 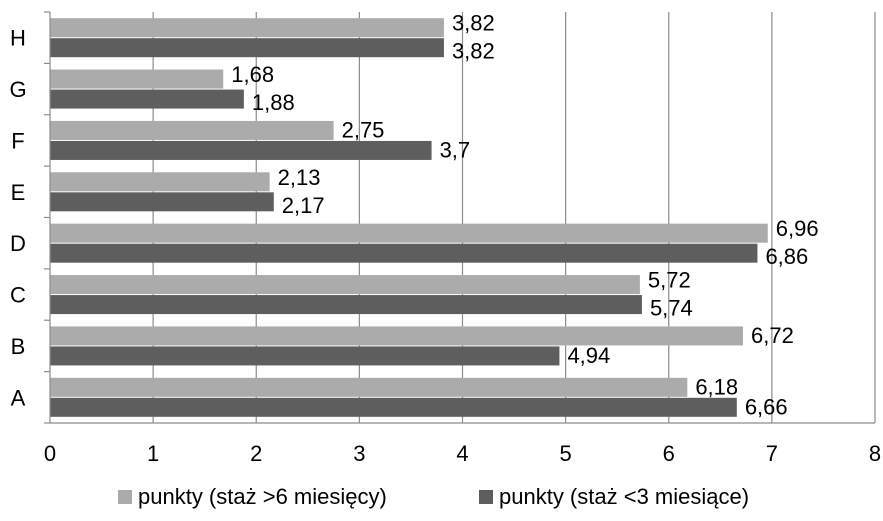 What do you see at coordinates (772, 453) in the screenshot?
I see `x-tick-label: 7` at bounding box center [772, 453].